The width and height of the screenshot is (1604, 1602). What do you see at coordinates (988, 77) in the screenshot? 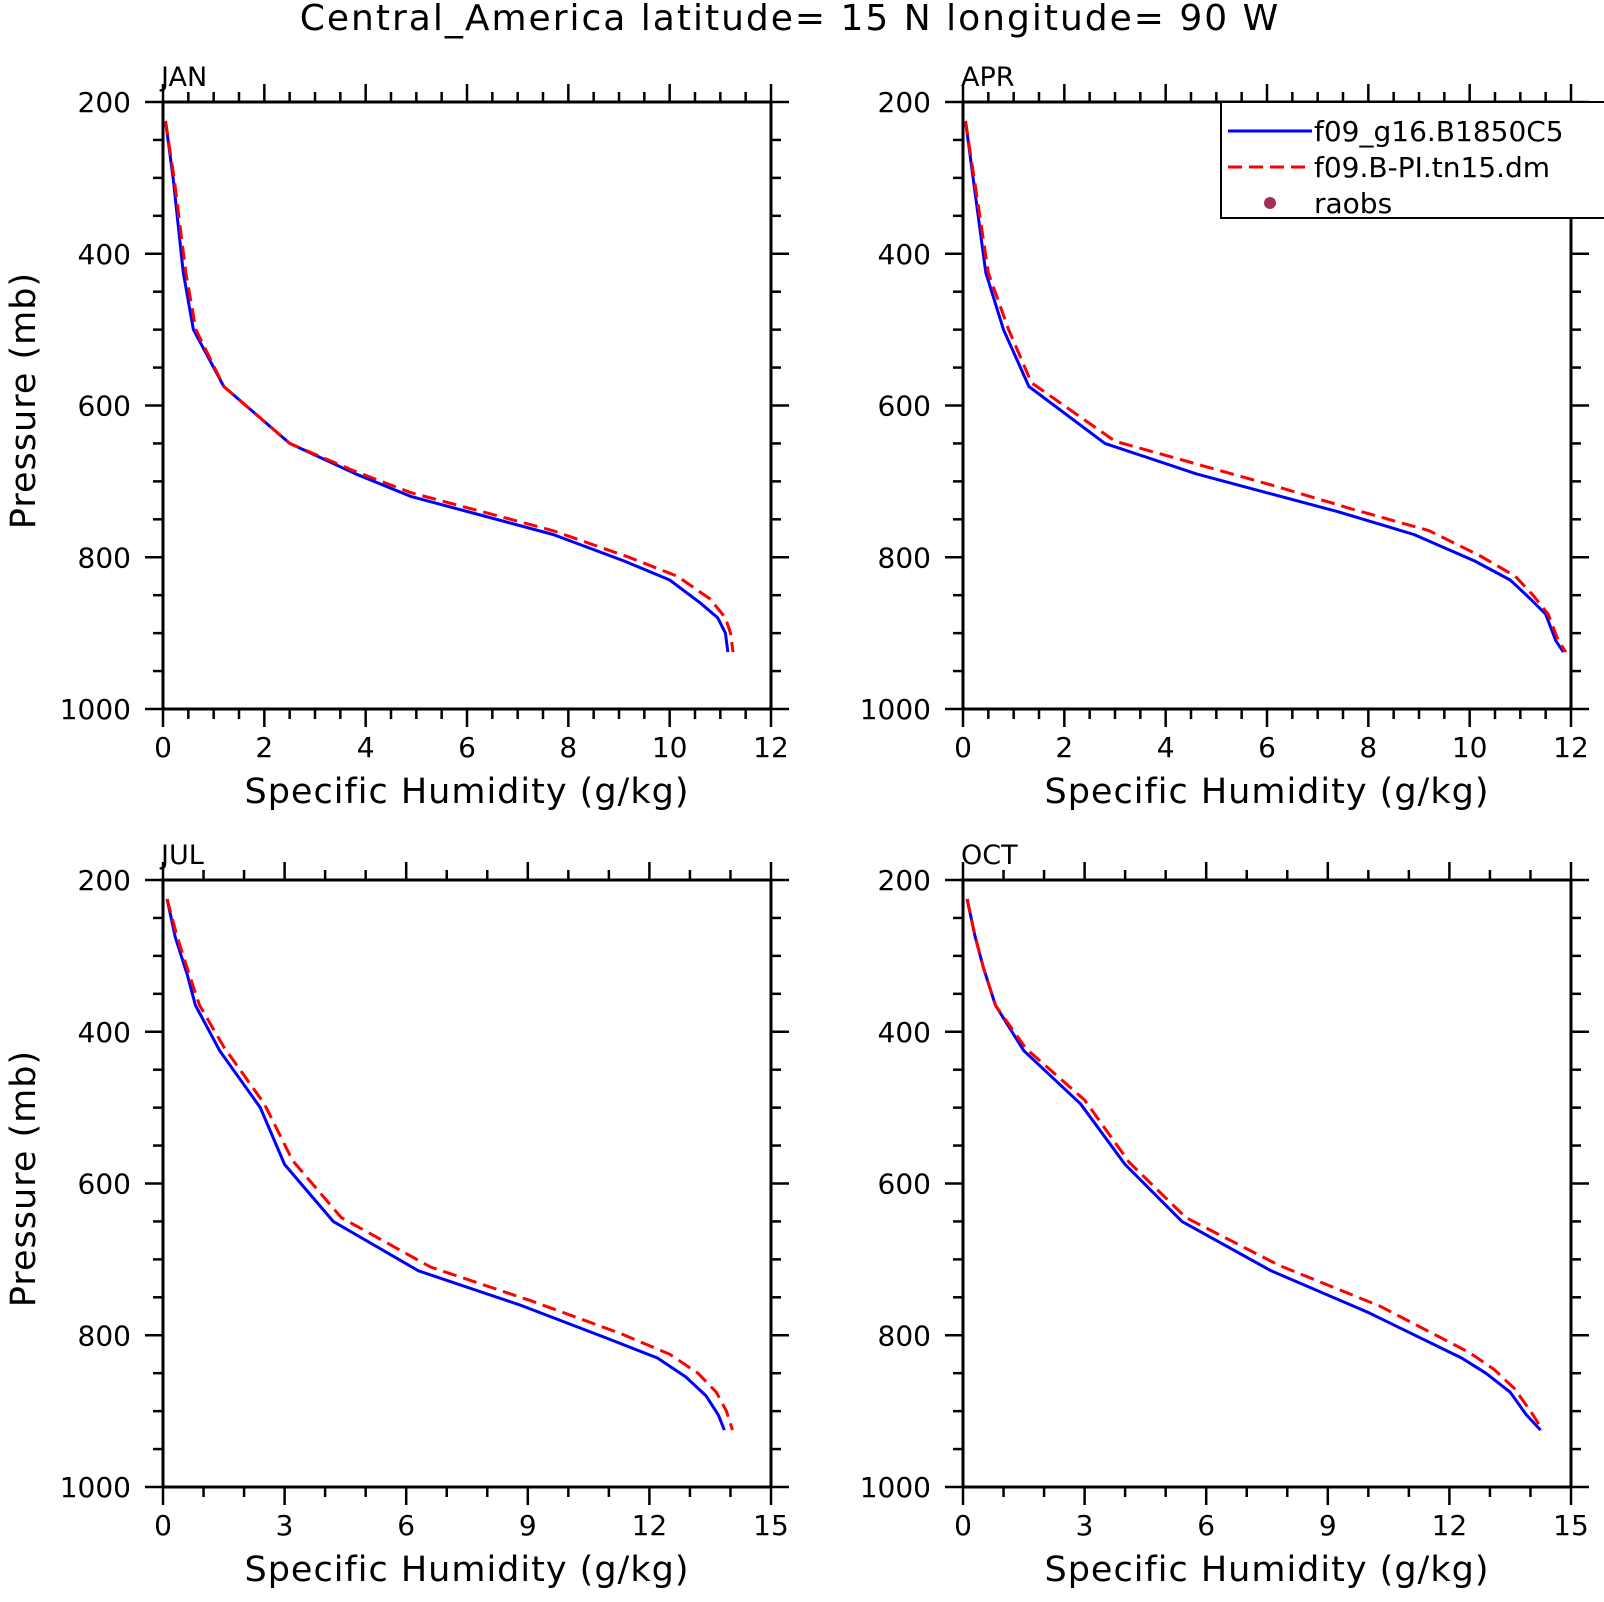
I see `panel-label: APR` at bounding box center [988, 77].